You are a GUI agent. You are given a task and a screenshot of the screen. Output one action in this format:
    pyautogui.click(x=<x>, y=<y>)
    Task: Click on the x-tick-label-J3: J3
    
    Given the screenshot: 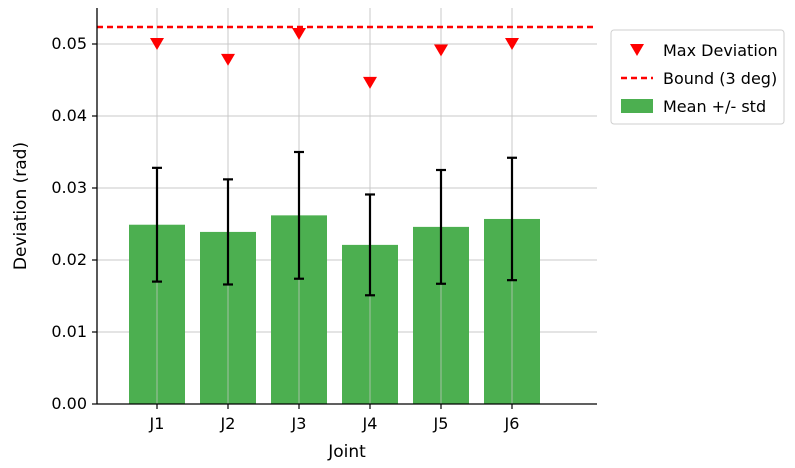 What is the action you would take?
    pyautogui.click(x=299, y=423)
    